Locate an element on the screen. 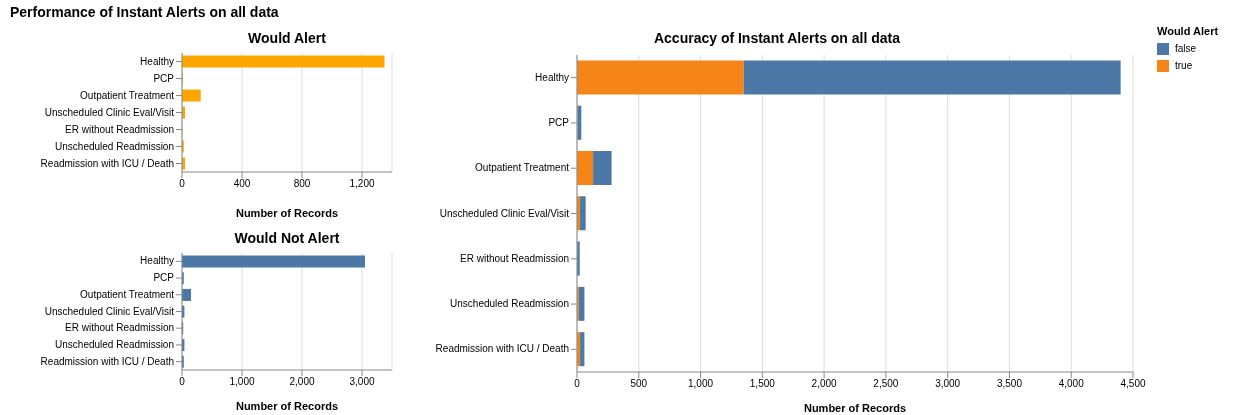 The width and height of the screenshot is (1239, 415). chart-subtitle: Would Alert is located at coordinates (287, 38).